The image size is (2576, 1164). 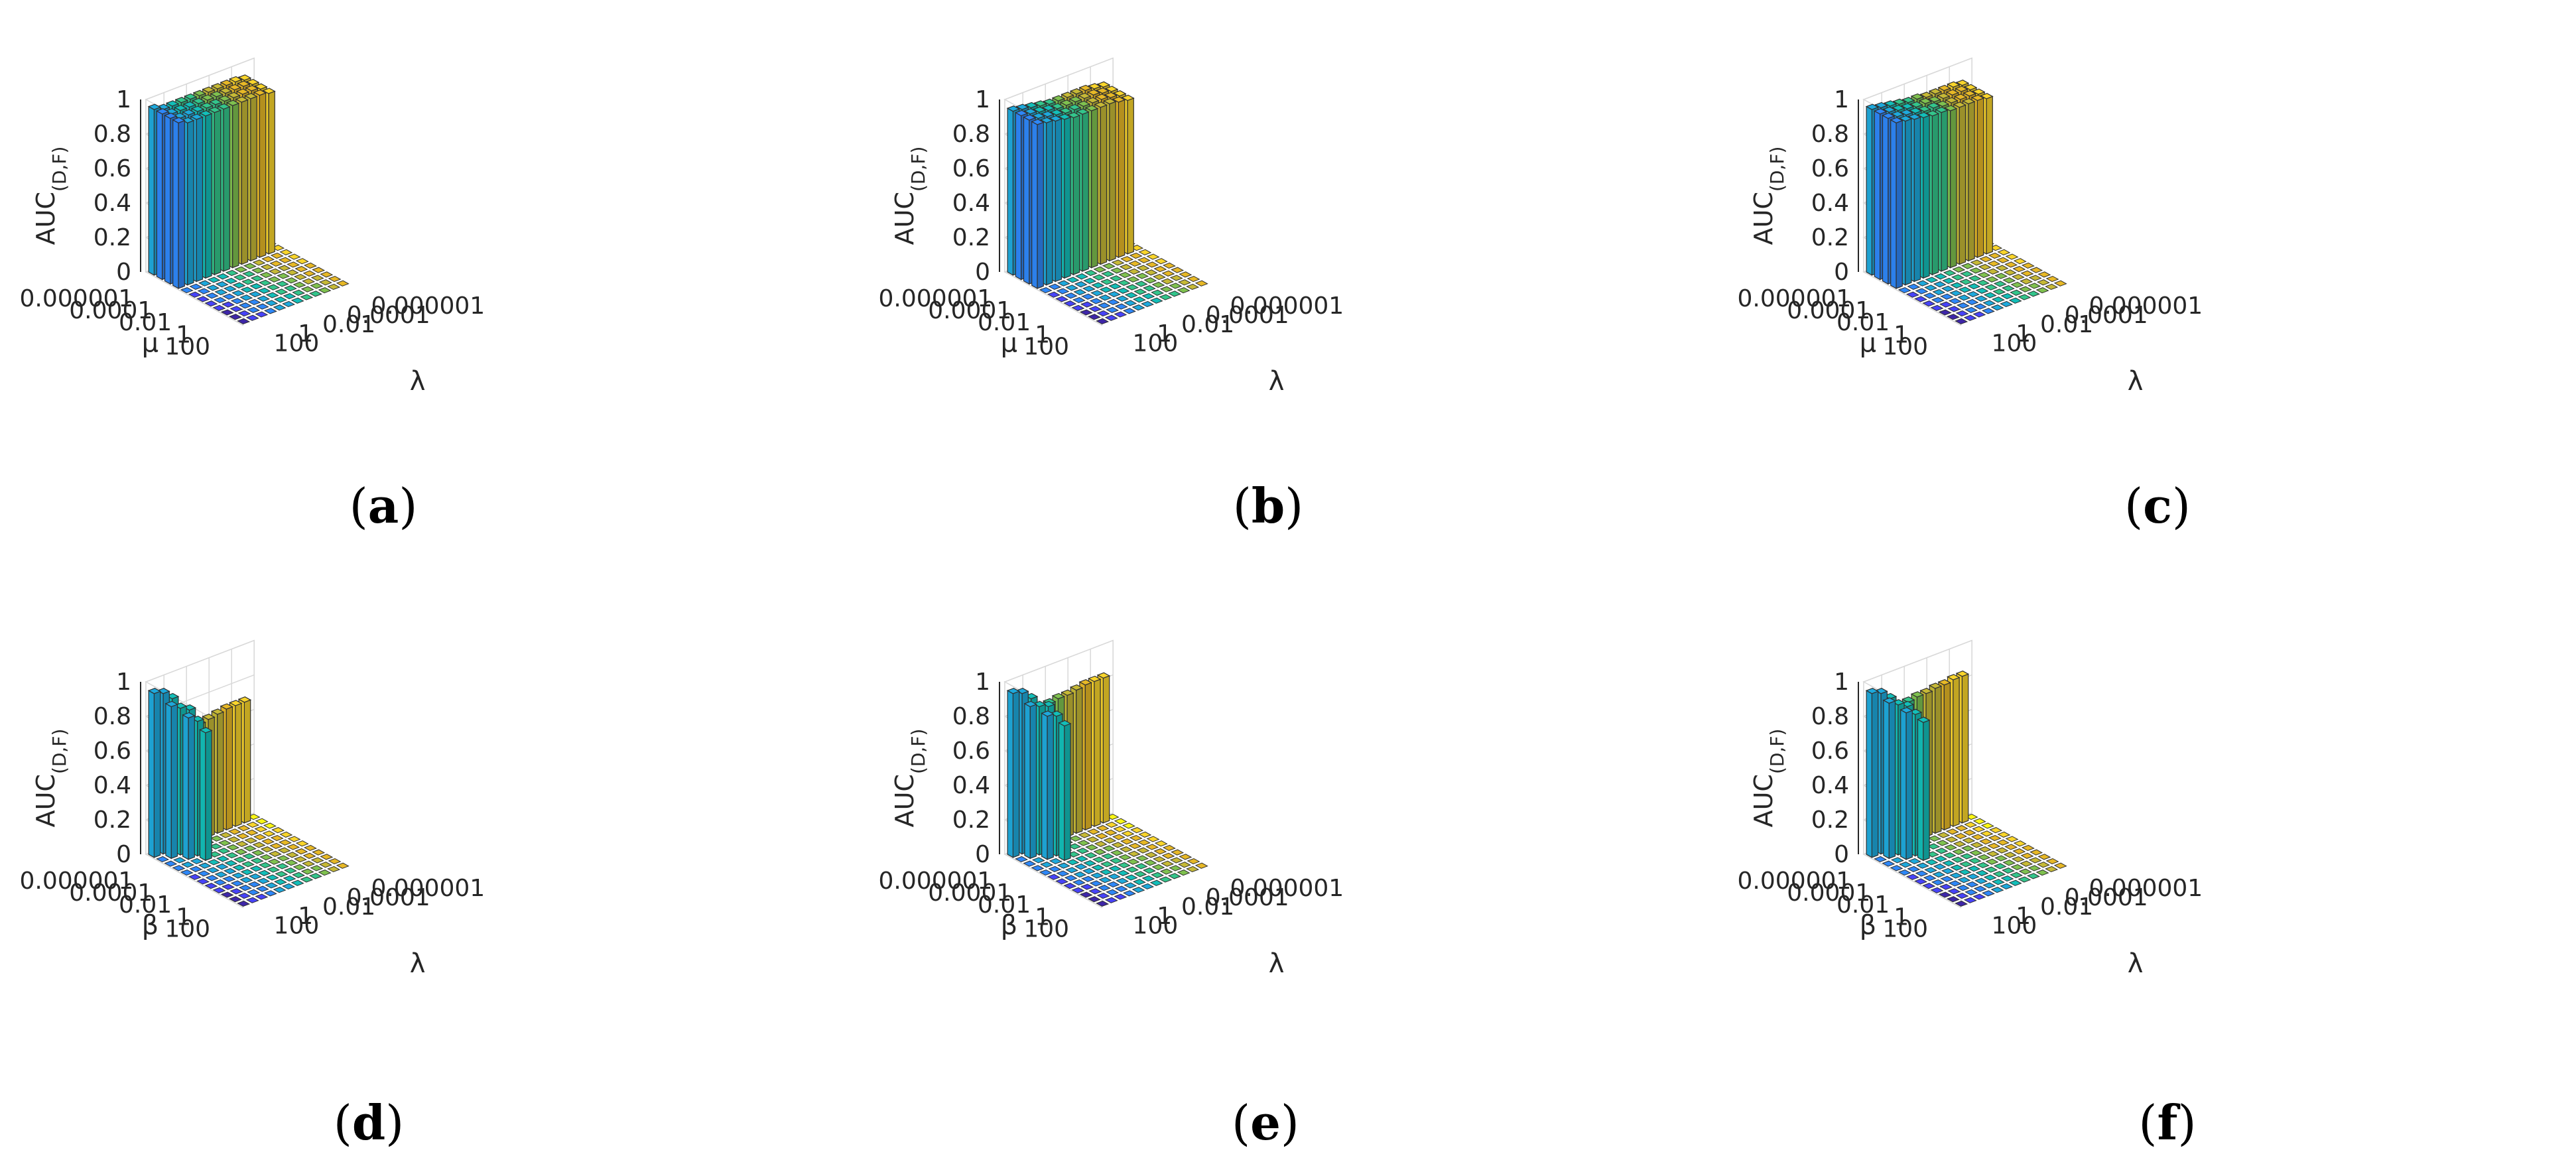 What do you see at coordinates (983, 854) in the screenshot?
I see `z-tick-label: 0` at bounding box center [983, 854].